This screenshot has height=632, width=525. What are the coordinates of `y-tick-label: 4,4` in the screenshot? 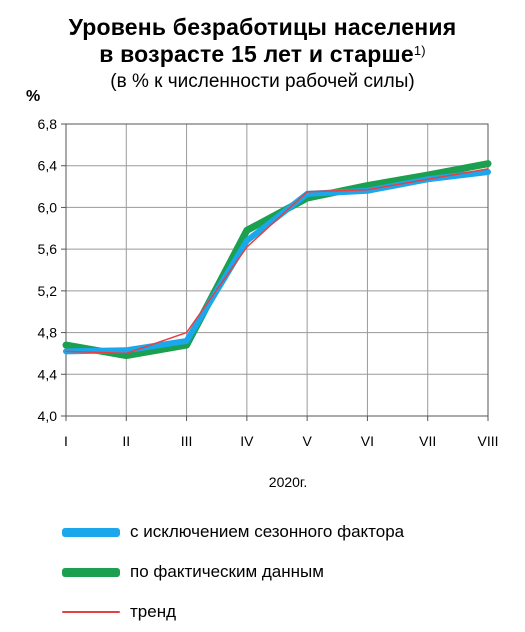 It's located at (48, 374).